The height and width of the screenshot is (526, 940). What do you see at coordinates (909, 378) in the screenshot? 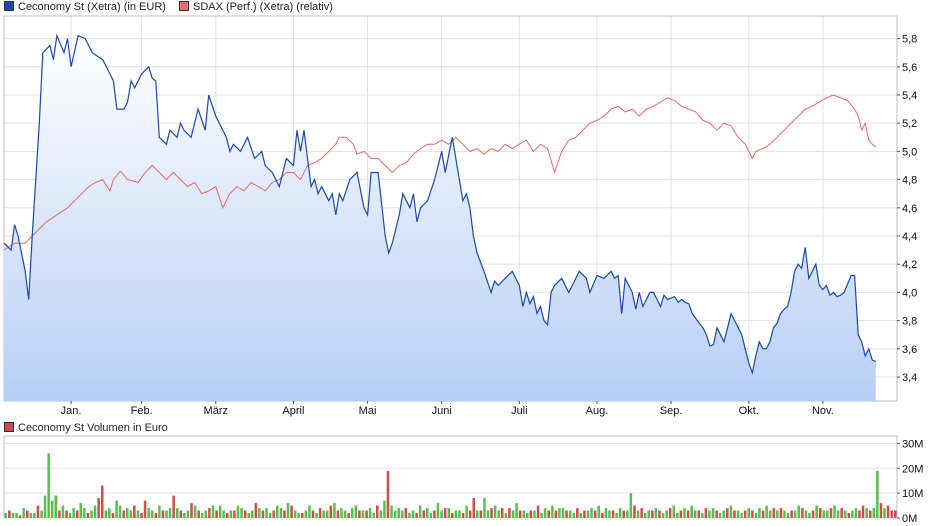
I see `price-ytick-label: 3,4` at bounding box center [909, 378].